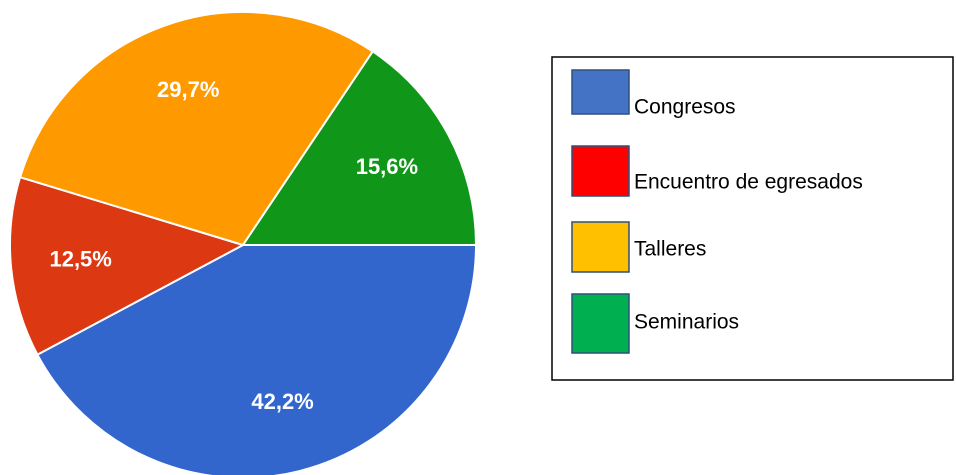 The width and height of the screenshot is (956, 475). What do you see at coordinates (685, 107) in the screenshot?
I see `legend-label: Congresos` at bounding box center [685, 107].